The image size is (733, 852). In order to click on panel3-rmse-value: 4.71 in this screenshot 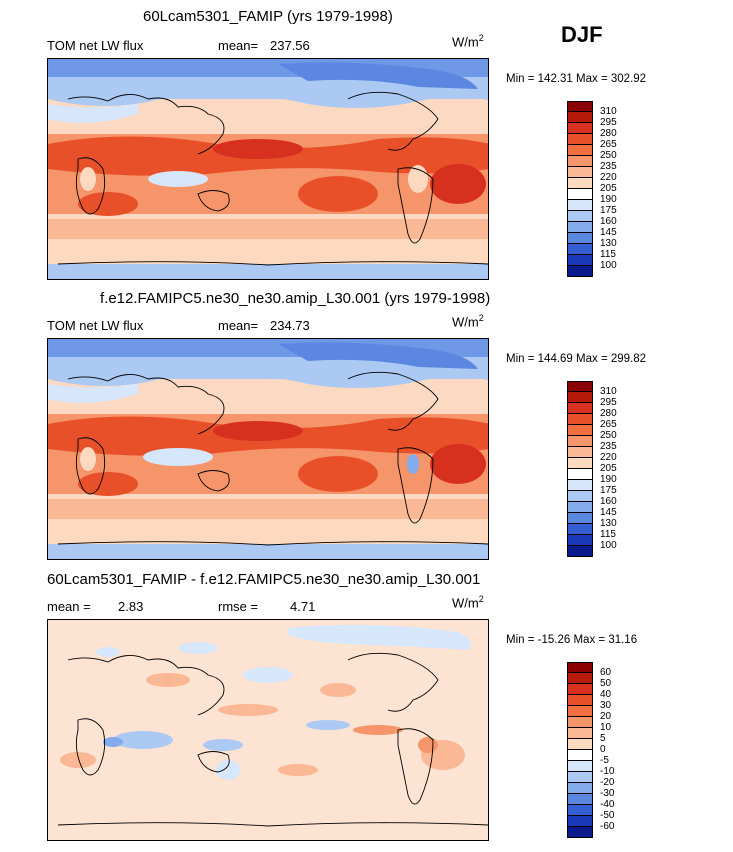, I will do `click(303, 606)`.